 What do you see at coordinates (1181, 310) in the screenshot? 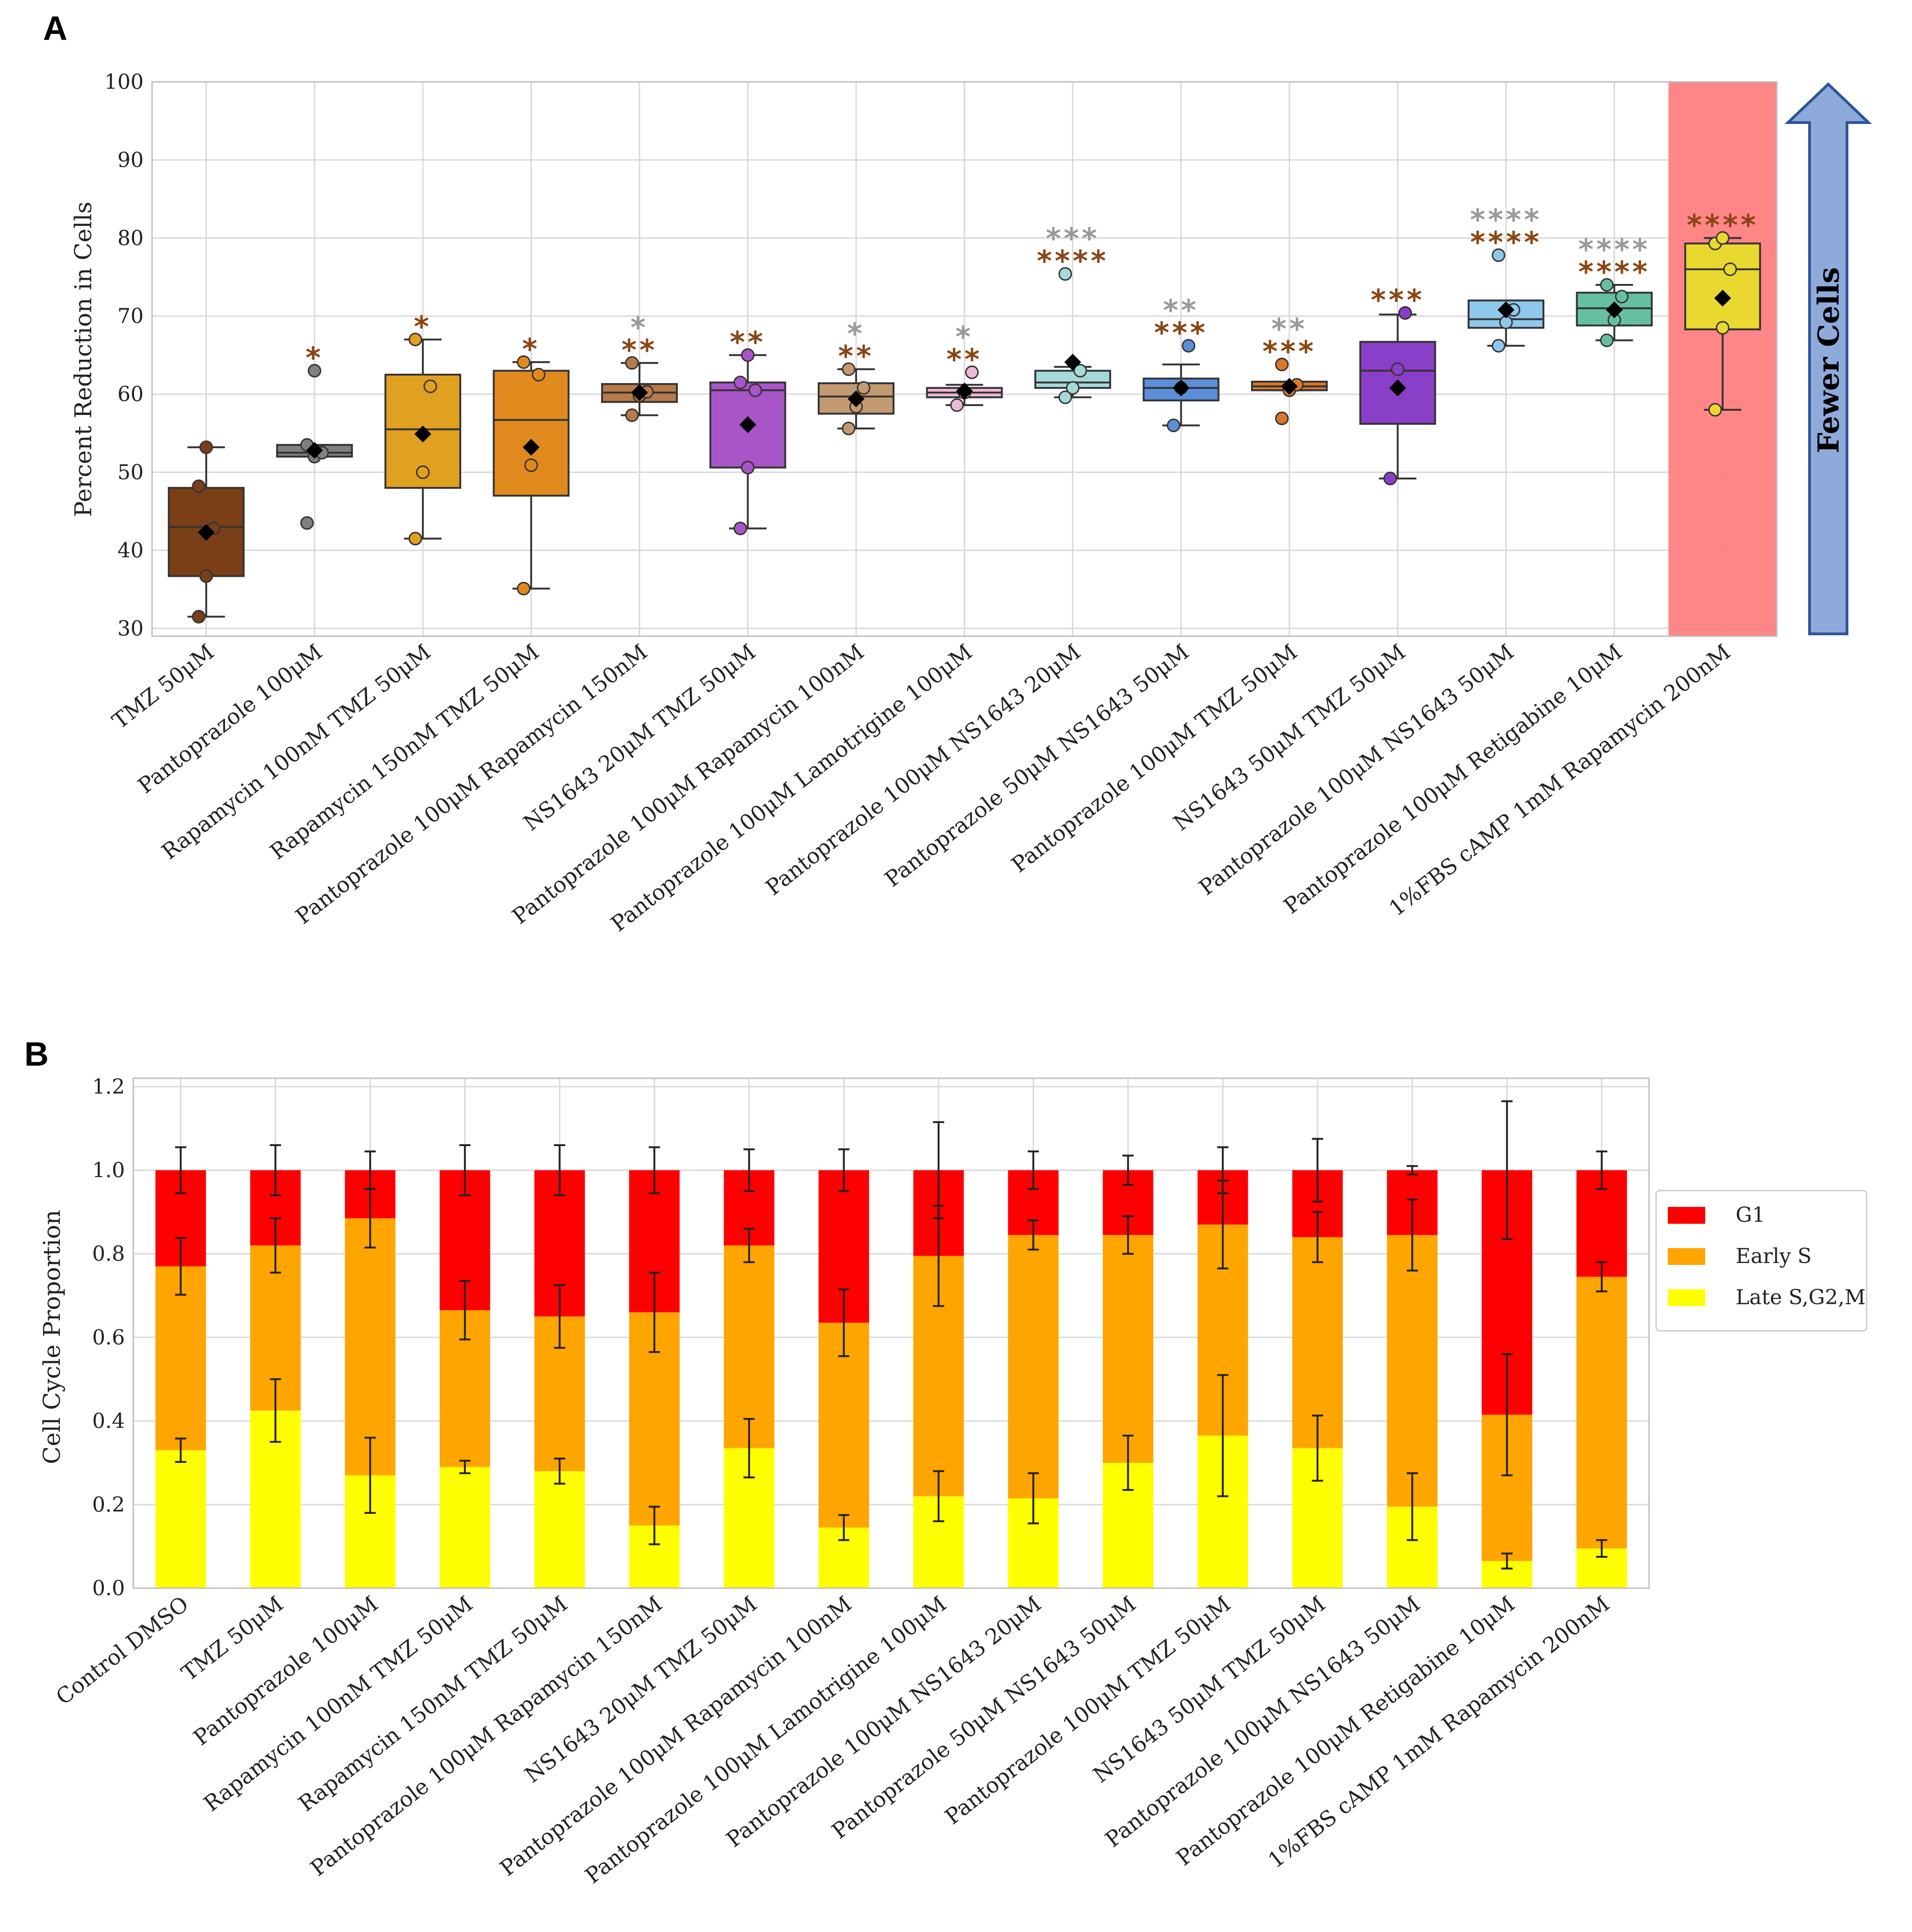
I see `sig-gray-9: **` at bounding box center [1181, 310].